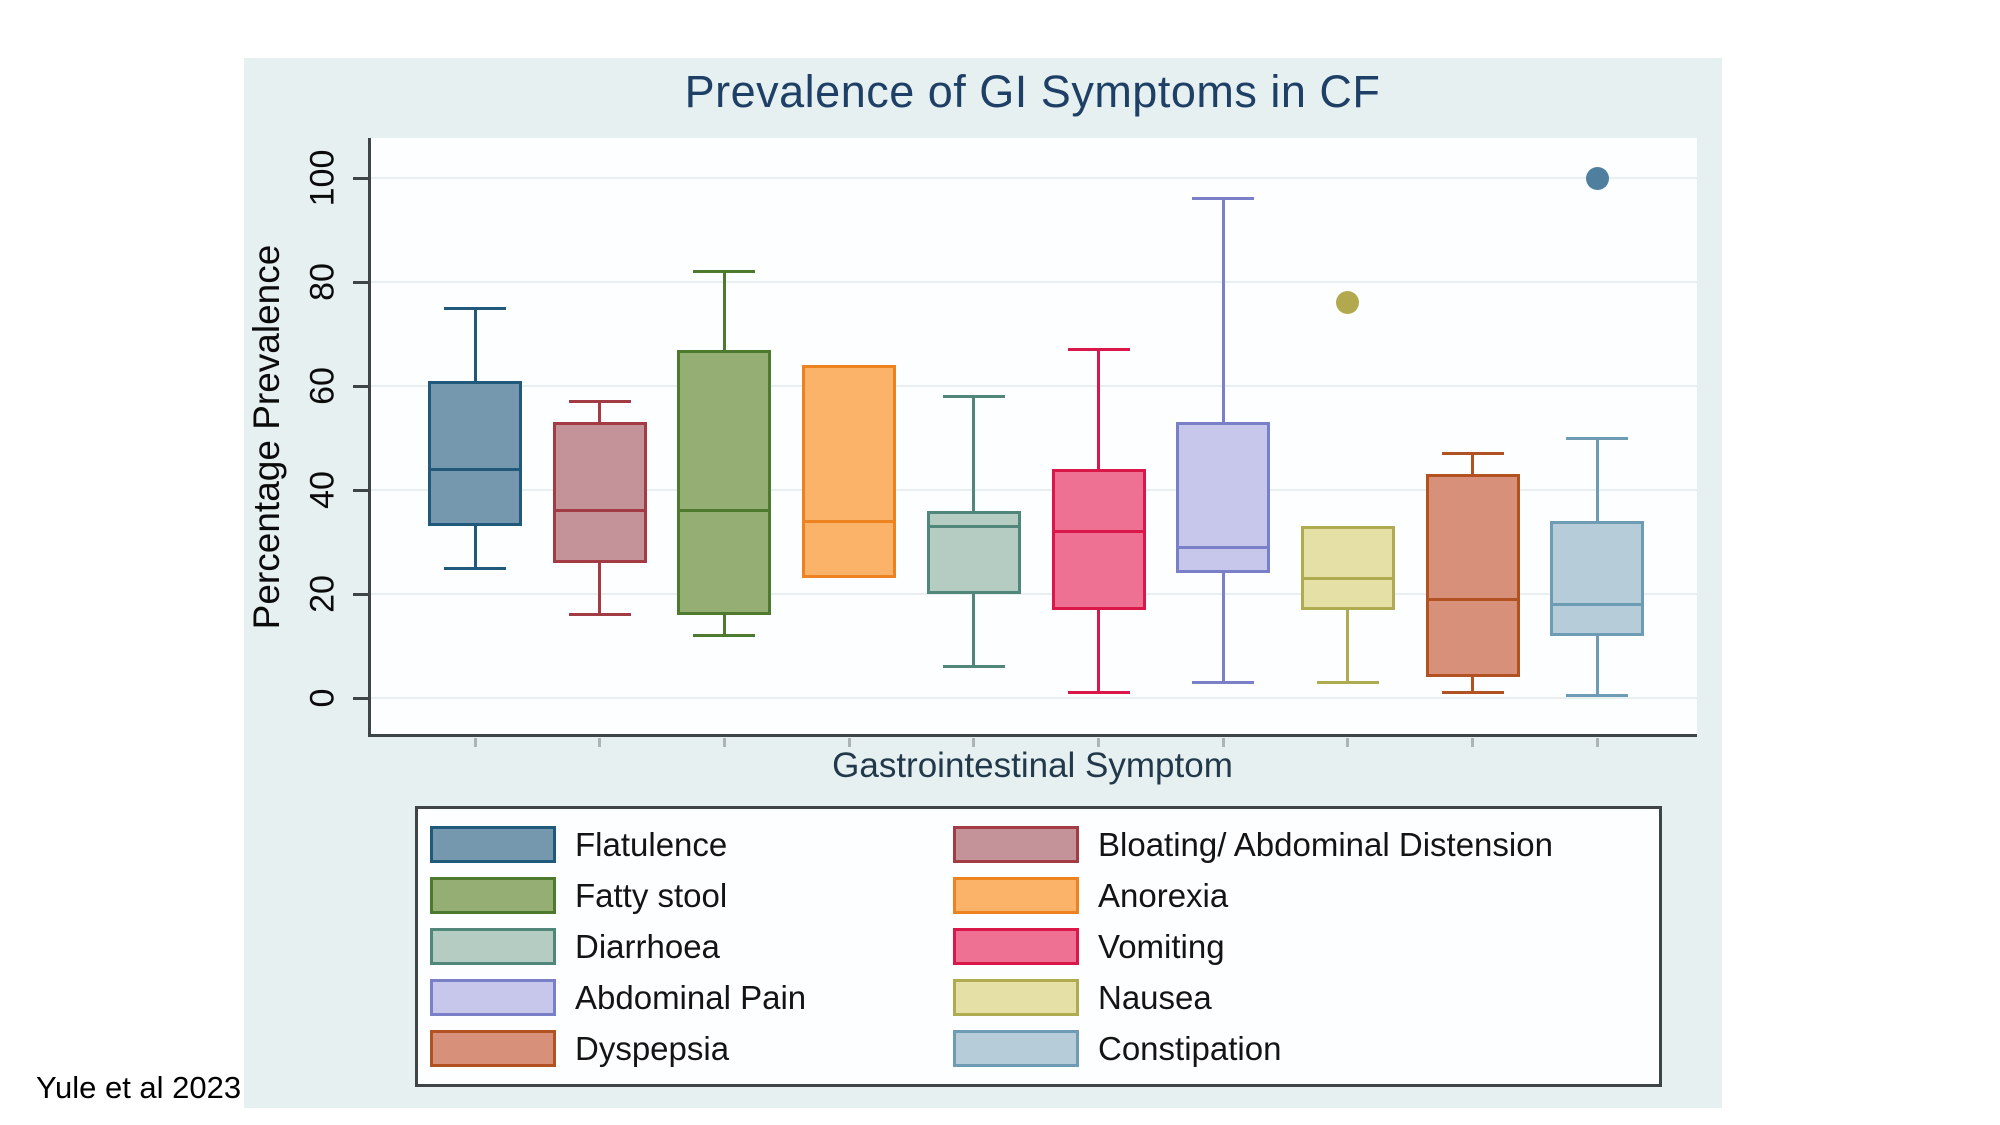 The width and height of the screenshot is (2000, 1125). Describe the element at coordinates (475, 469) in the screenshot. I see `median-flatulence` at that location.